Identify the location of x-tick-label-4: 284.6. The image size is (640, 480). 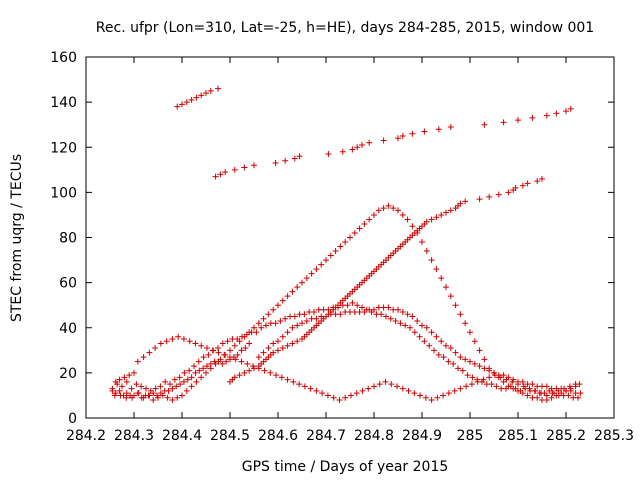
(278, 436).